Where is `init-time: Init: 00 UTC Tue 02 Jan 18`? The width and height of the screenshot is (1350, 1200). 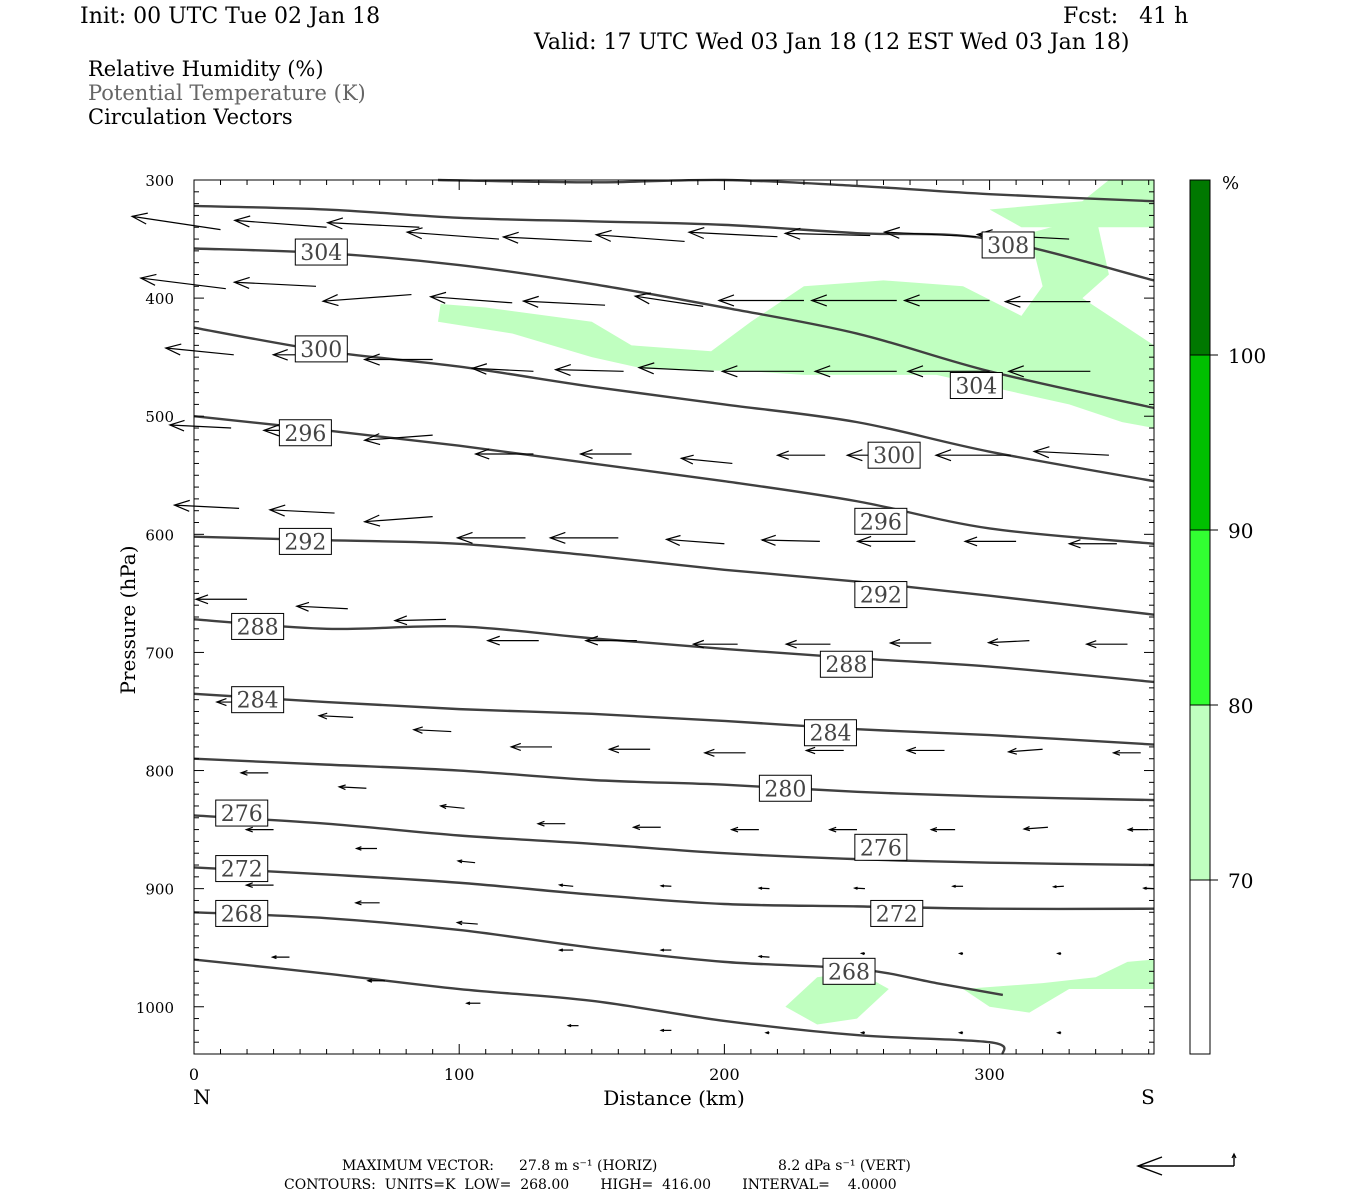
init-time: Init: 00 UTC Tue 02 Jan 18 is located at coordinates (230, 16).